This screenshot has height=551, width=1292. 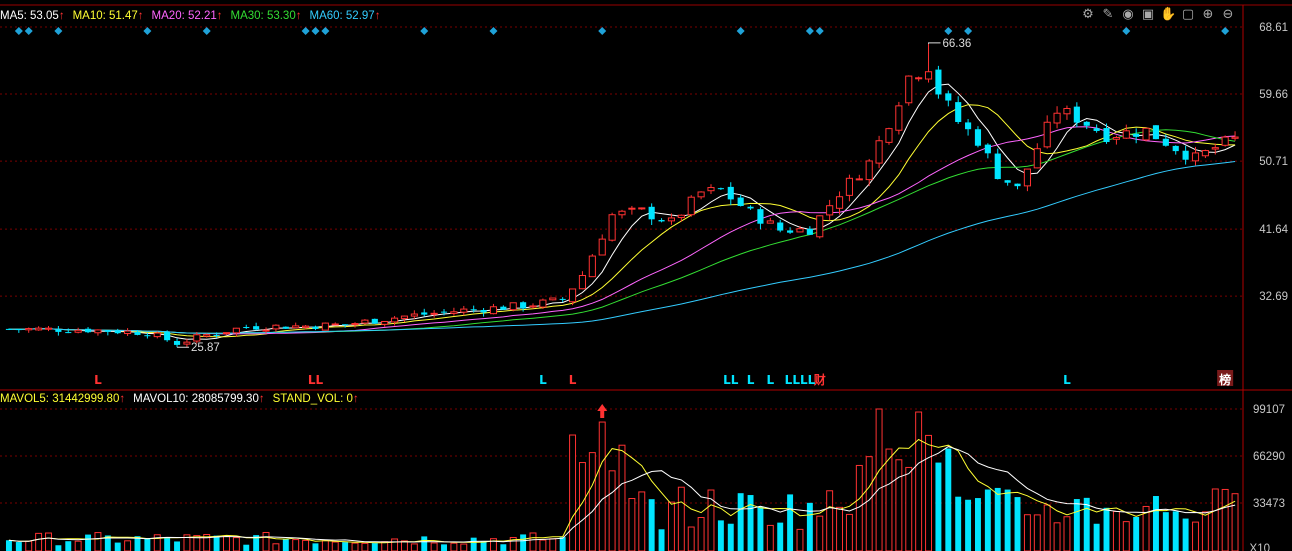 I want to click on window-icon: ▢, so click(x=1188, y=14).